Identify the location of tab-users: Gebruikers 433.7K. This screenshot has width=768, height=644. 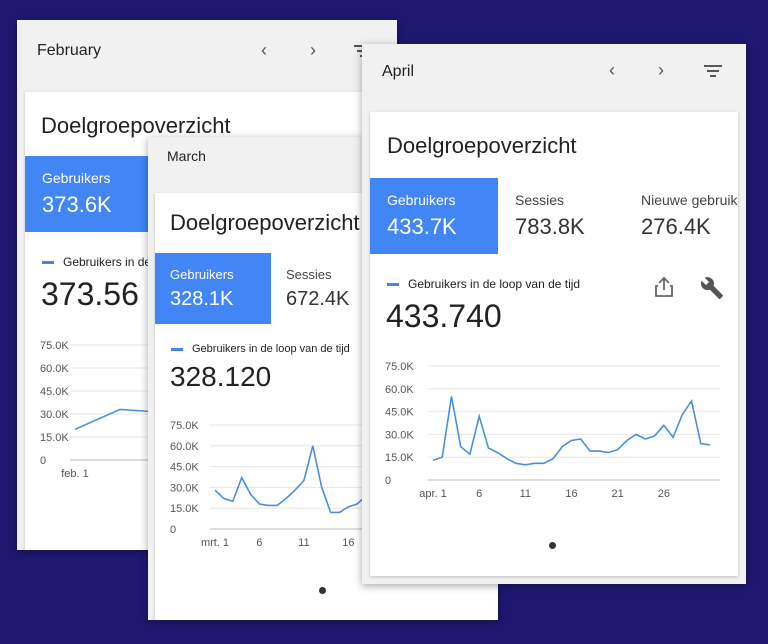
(434, 216).